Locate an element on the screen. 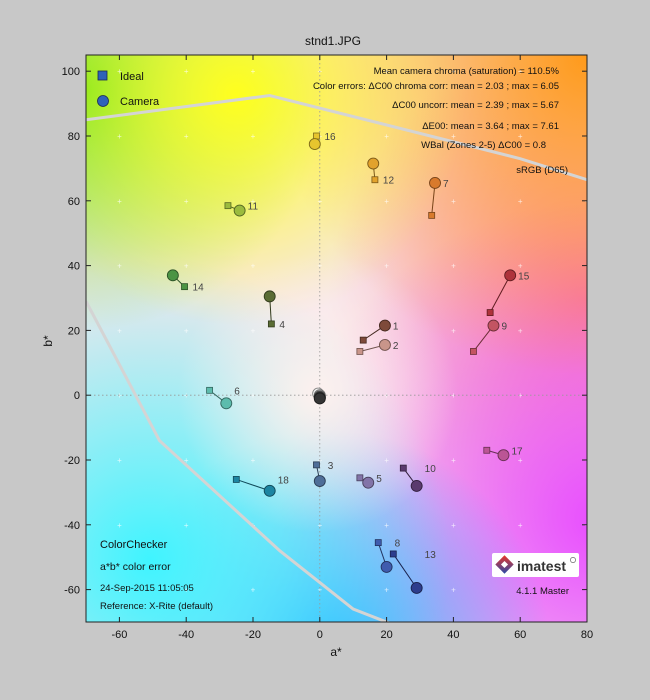 Image resolution: width=650 pixels, height=700 pixels. y-tick-label: 0 is located at coordinates (77, 396).